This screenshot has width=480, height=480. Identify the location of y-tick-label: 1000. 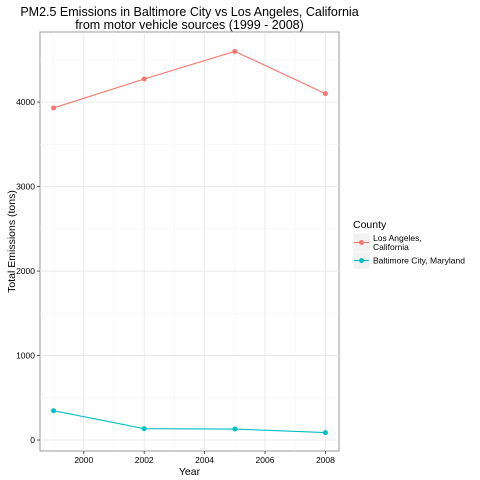
(25, 356).